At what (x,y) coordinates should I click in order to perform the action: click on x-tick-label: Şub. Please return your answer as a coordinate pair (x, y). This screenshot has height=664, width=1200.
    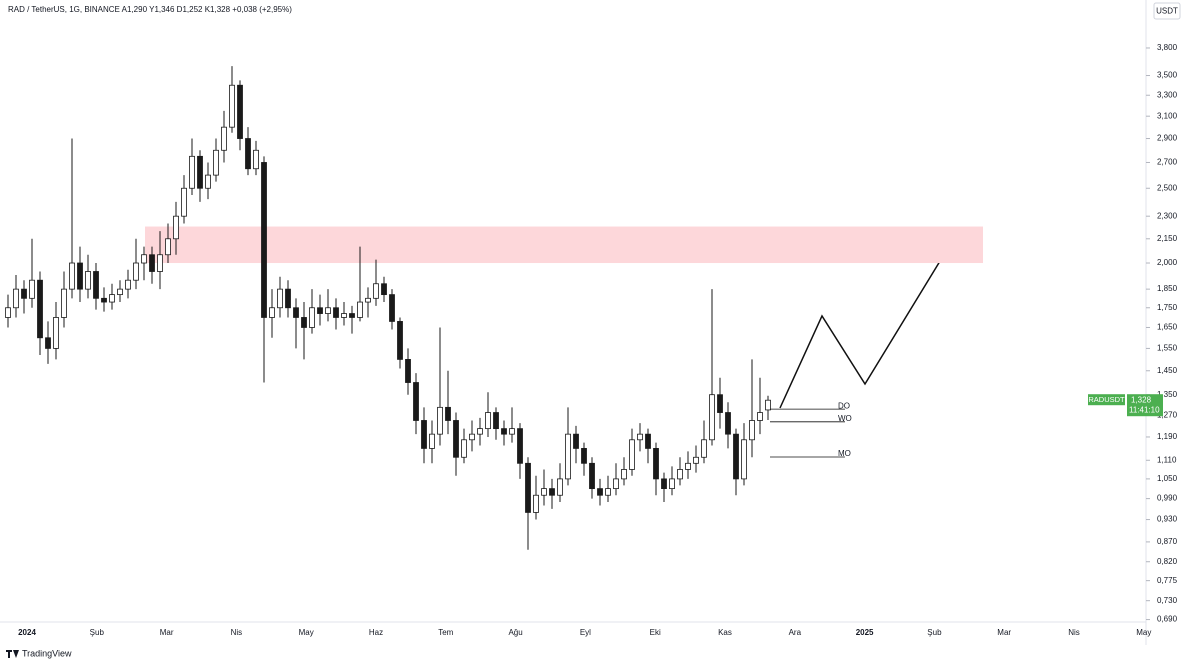
    Looking at the image, I should click on (934, 632).